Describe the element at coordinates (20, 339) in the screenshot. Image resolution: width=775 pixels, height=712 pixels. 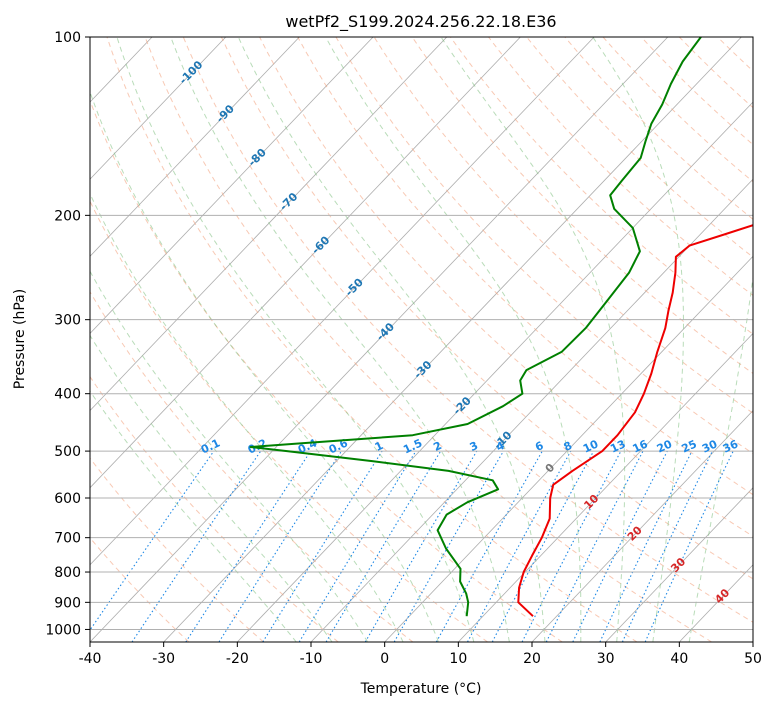
I see `y-axis-label: Pressure (hPa)` at that location.